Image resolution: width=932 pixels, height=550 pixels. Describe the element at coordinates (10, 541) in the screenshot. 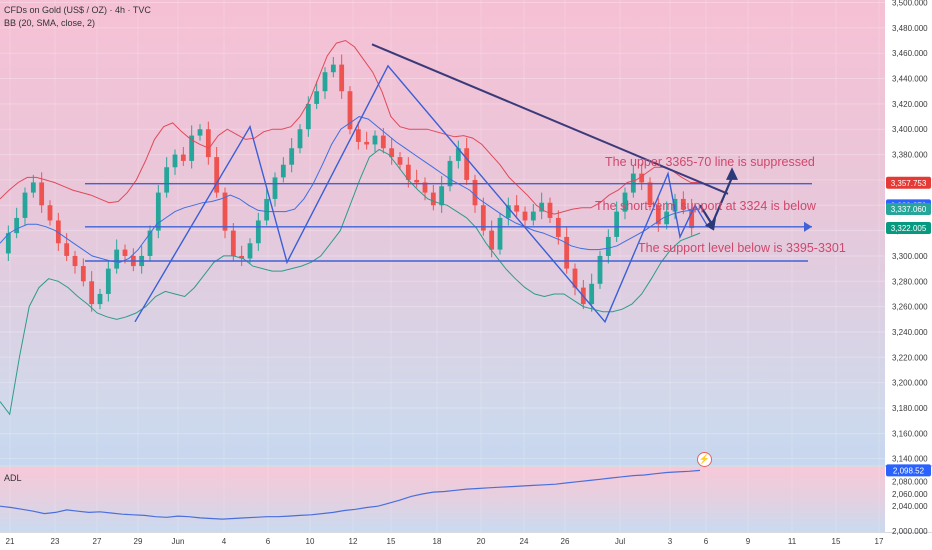

I see `x-tick-label: 21` at that location.